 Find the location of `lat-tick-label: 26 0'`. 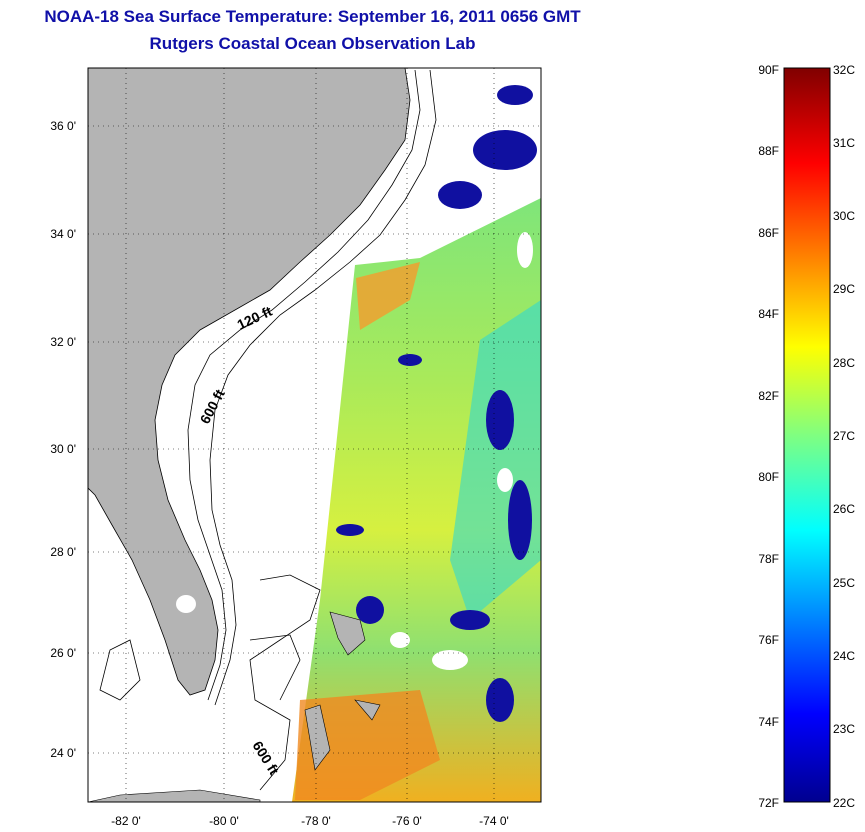

lat-tick-label: 26 0' is located at coordinates (63, 653).